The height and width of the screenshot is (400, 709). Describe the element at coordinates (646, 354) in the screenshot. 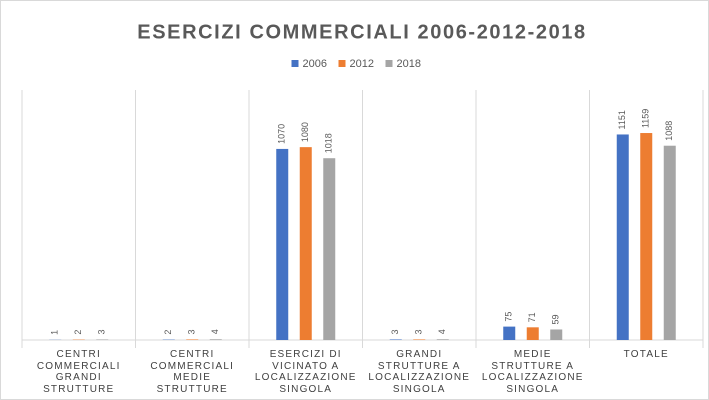

I see `x-tick-label: TOTALE` at that location.